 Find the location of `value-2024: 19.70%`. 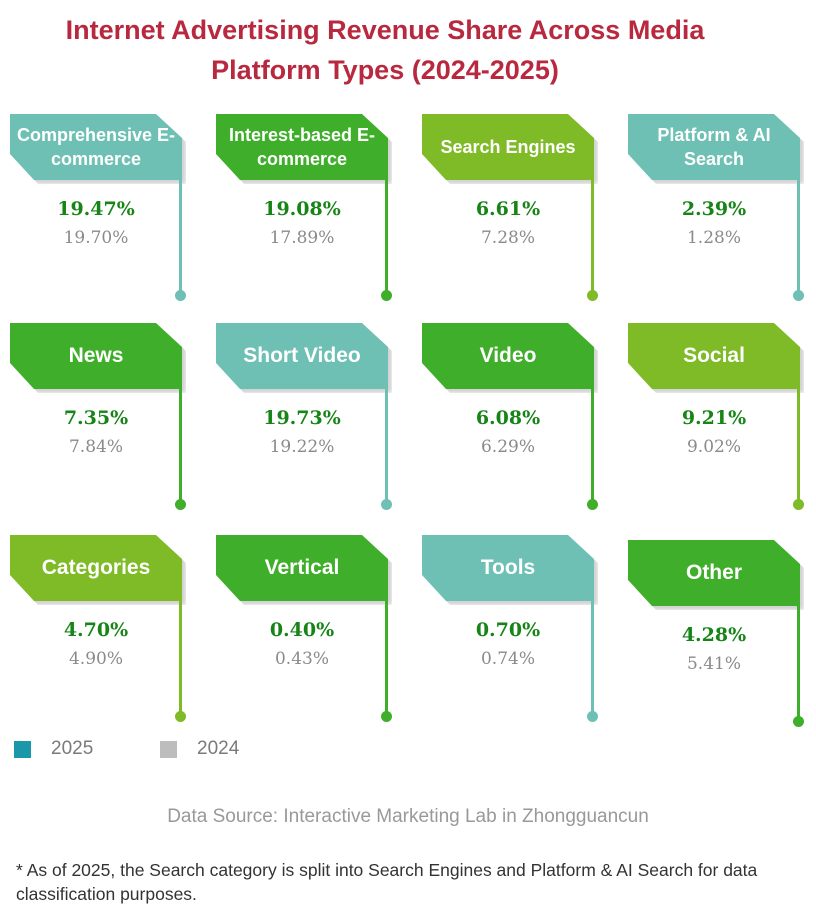

value-2024: 19.70% is located at coordinates (96, 238).